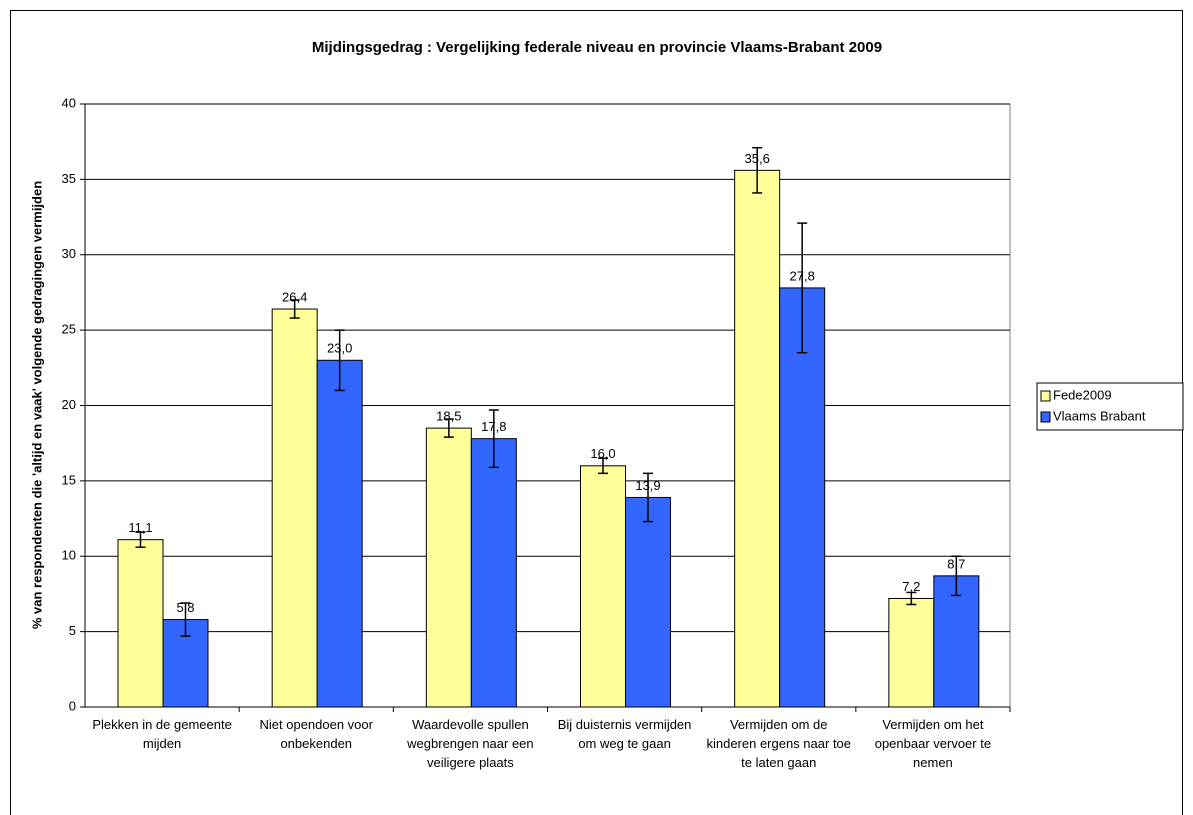  Describe the element at coordinates (69, 178) in the screenshot. I see `y-tick-label: 35` at that location.